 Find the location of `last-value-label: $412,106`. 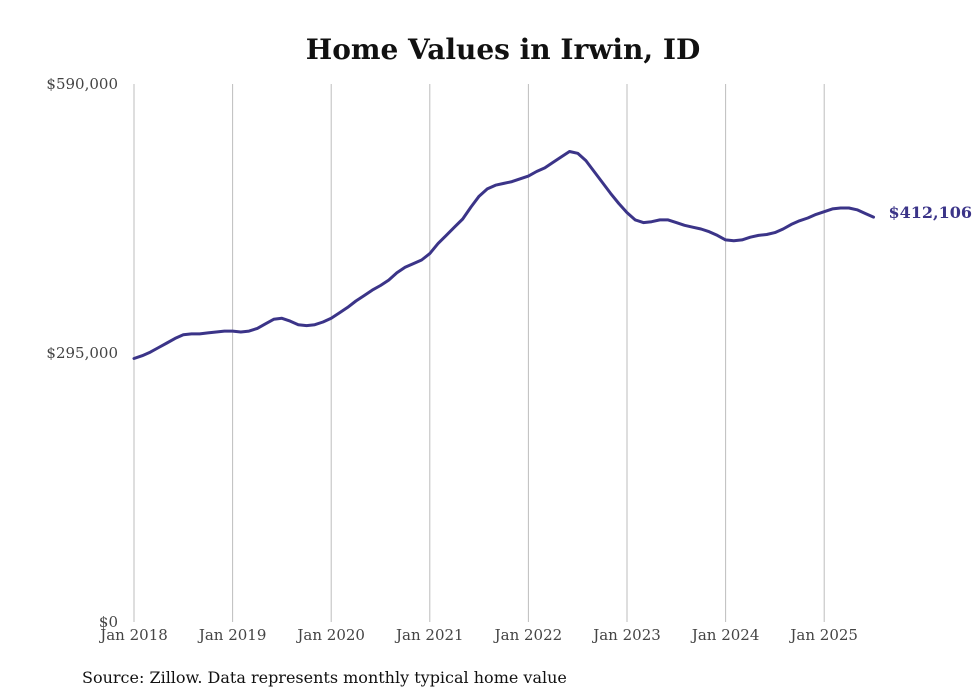

last-value-label: $412,106 is located at coordinates (931, 212).